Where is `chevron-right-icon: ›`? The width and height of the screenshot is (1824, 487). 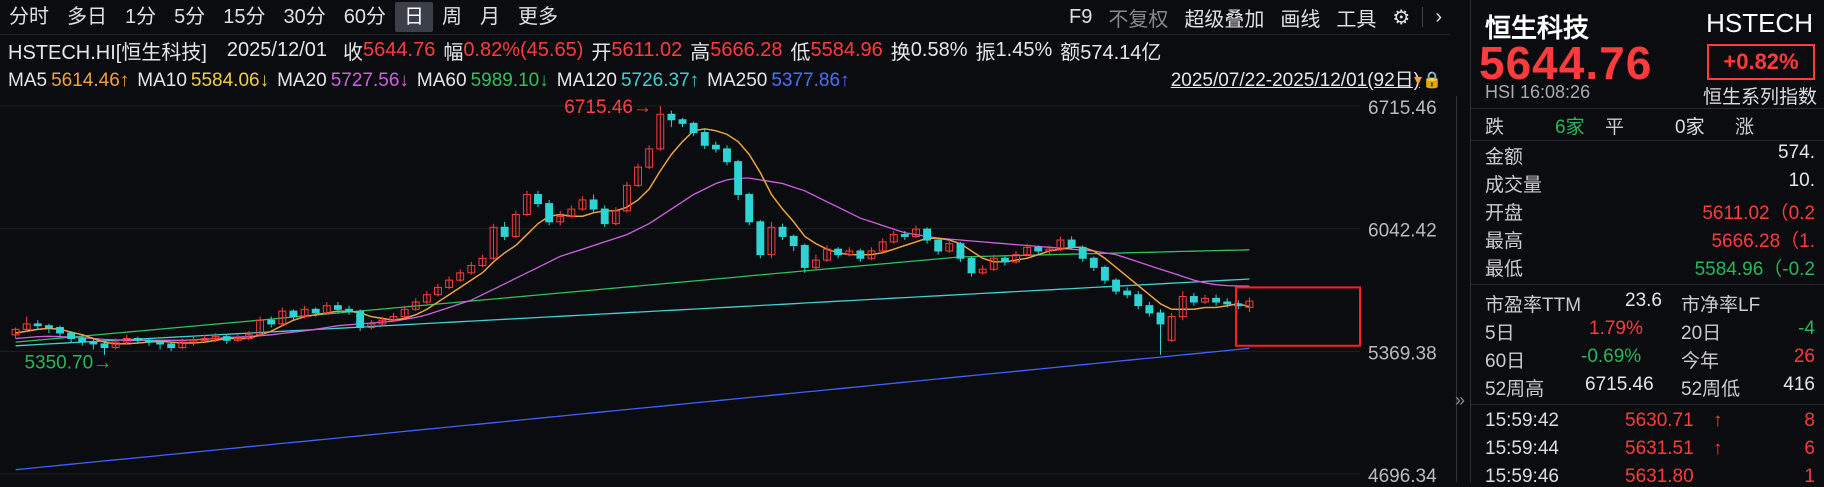 chevron-right-icon: › is located at coordinates (1438, 16).